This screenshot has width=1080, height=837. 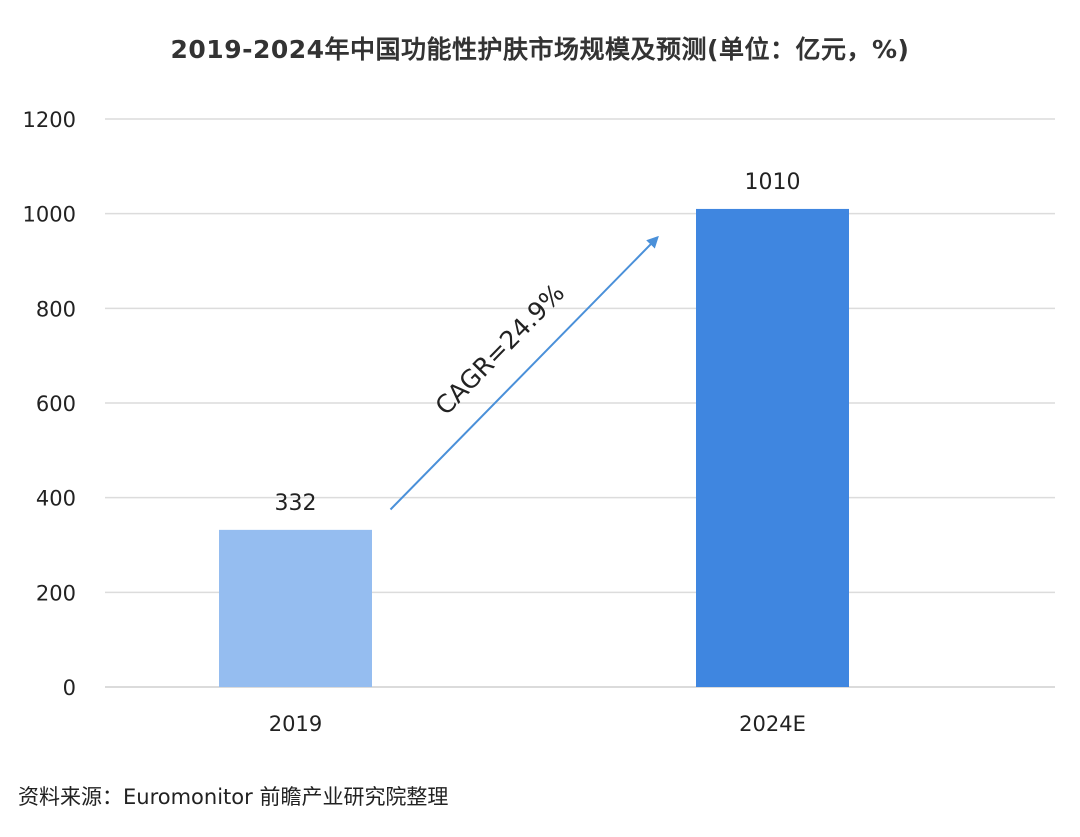 What do you see at coordinates (49, 215) in the screenshot?
I see `y-tick-label: 1000` at bounding box center [49, 215].